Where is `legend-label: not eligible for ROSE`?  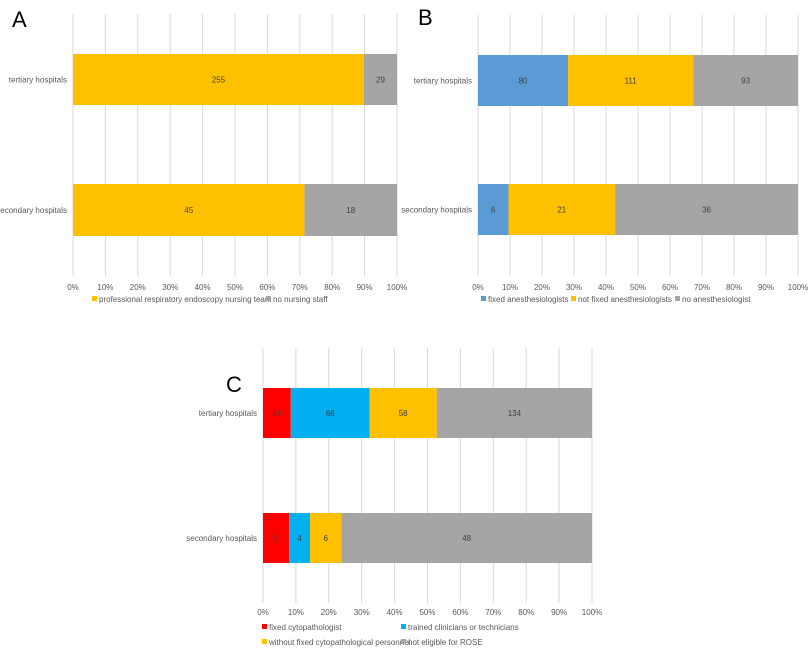 legend-label: not eligible for ROSE is located at coordinates (445, 642).